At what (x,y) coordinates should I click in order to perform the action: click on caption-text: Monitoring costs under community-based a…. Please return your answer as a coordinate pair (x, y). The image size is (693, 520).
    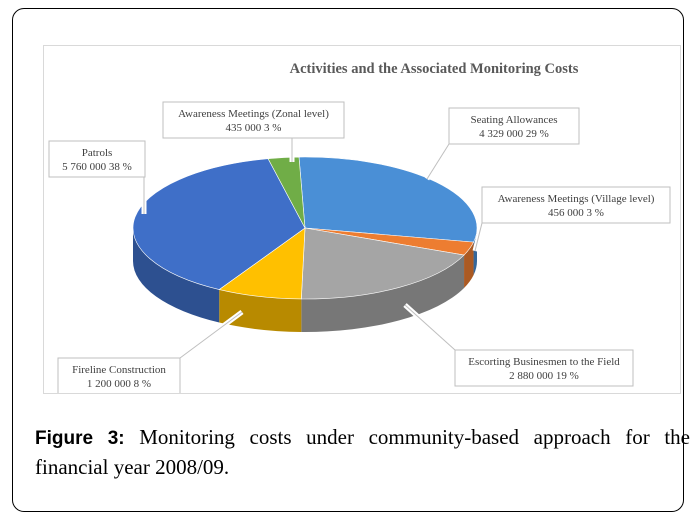
    Looking at the image, I should click on (363, 452).